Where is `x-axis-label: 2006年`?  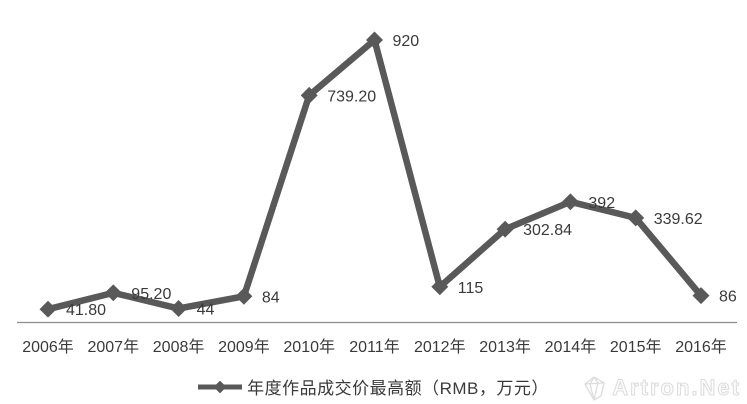 x-axis-label: 2006年 is located at coordinates (48, 347).